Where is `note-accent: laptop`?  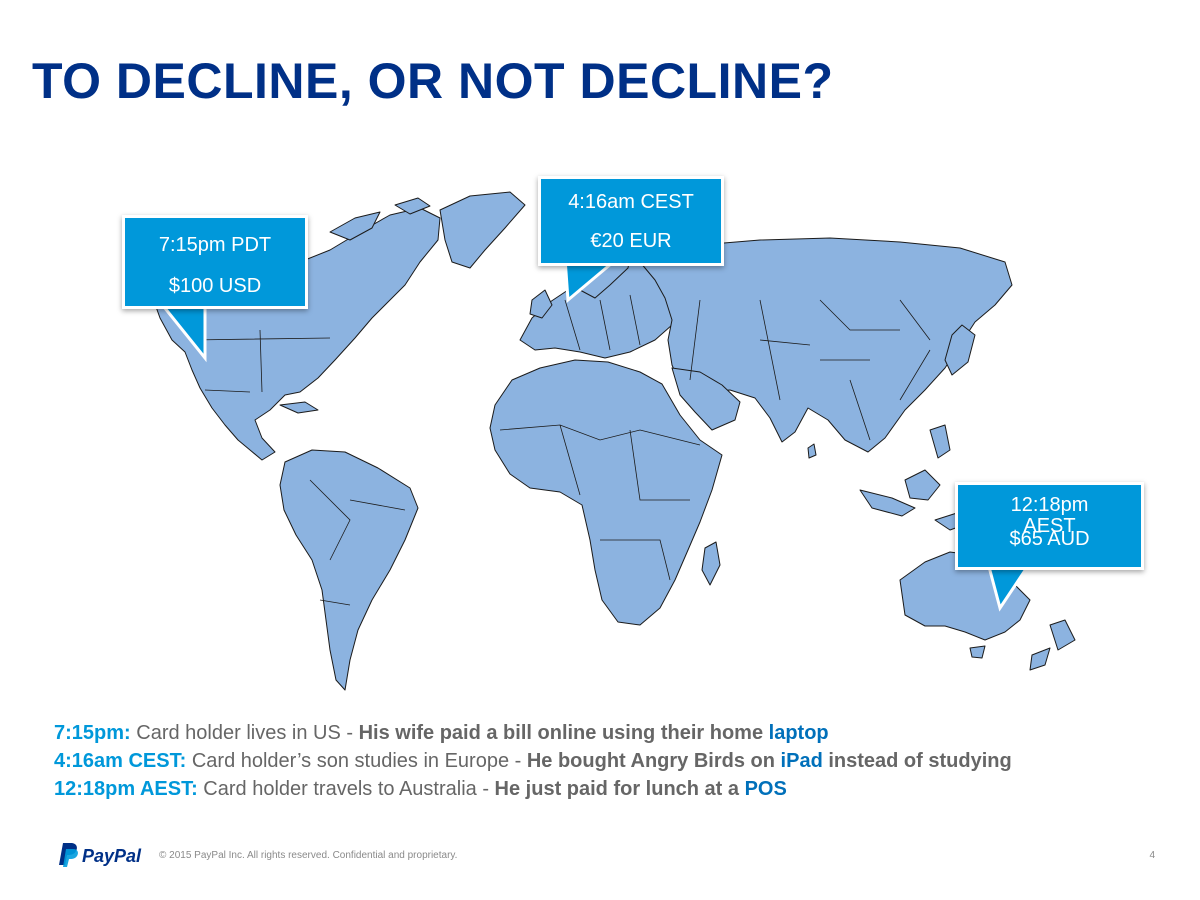 note-accent: laptop is located at coordinates (798, 733).